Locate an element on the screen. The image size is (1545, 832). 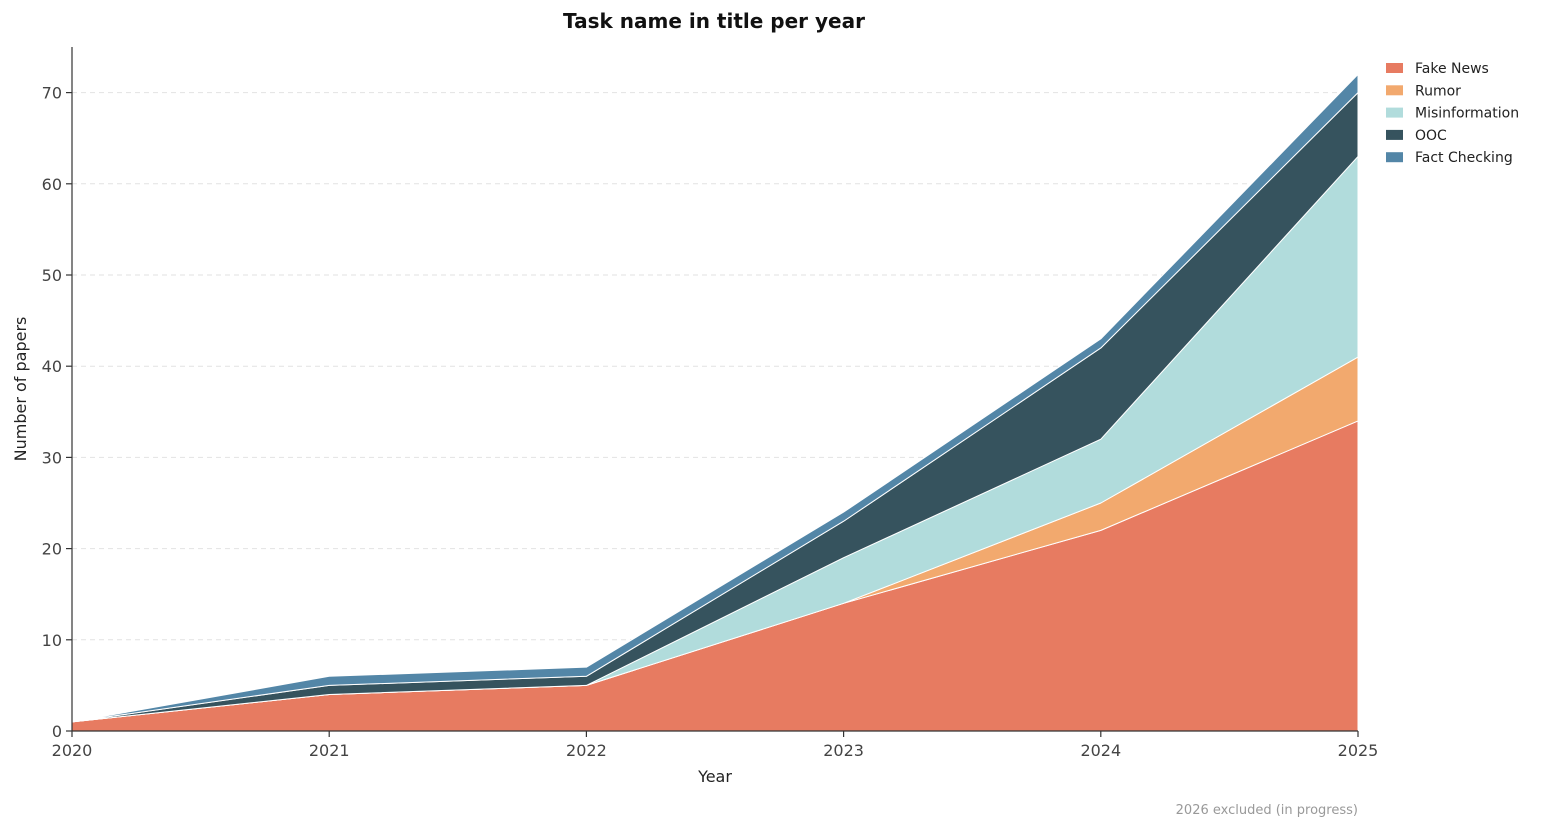
y-tick-label-70: 70 is located at coordinates (52, 93).